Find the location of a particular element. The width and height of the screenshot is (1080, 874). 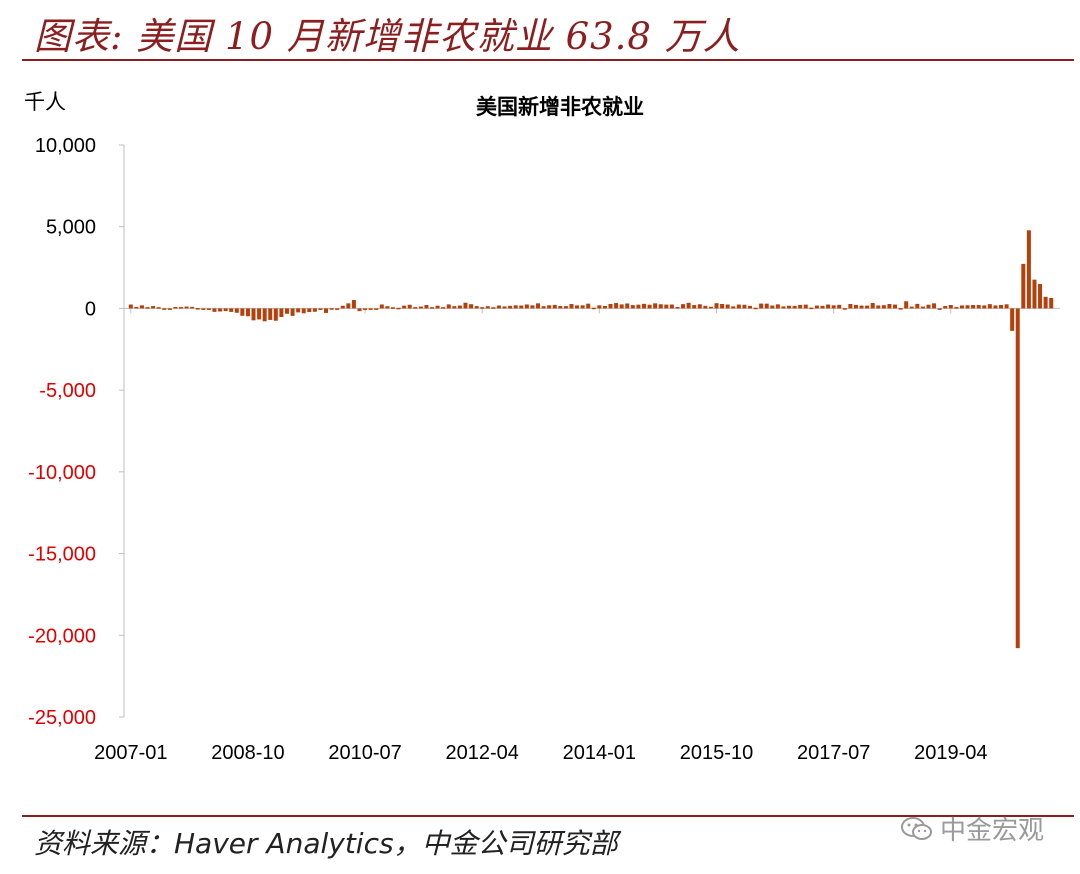

y-tick-label: 10,000 is located at coordinates (65, 146).